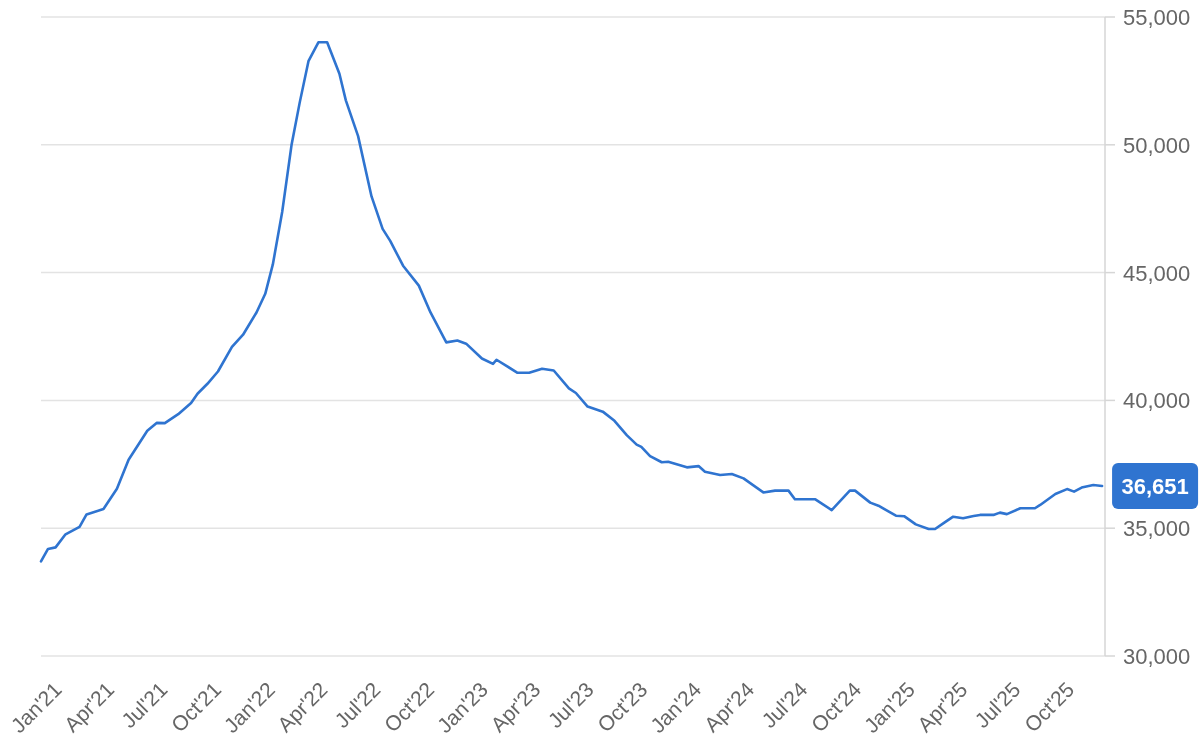 Image resolution: width=1200 pixels, height=750 pixels. Describe the element at coordinates (1157, 145) in the screenshot. I see `y-tick-label: 50,000` at that location.